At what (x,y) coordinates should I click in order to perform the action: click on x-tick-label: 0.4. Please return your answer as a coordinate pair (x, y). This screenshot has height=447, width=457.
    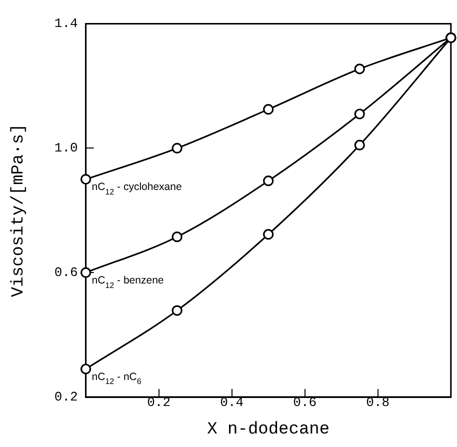
    Looking at the image, I should click on (232, 402).